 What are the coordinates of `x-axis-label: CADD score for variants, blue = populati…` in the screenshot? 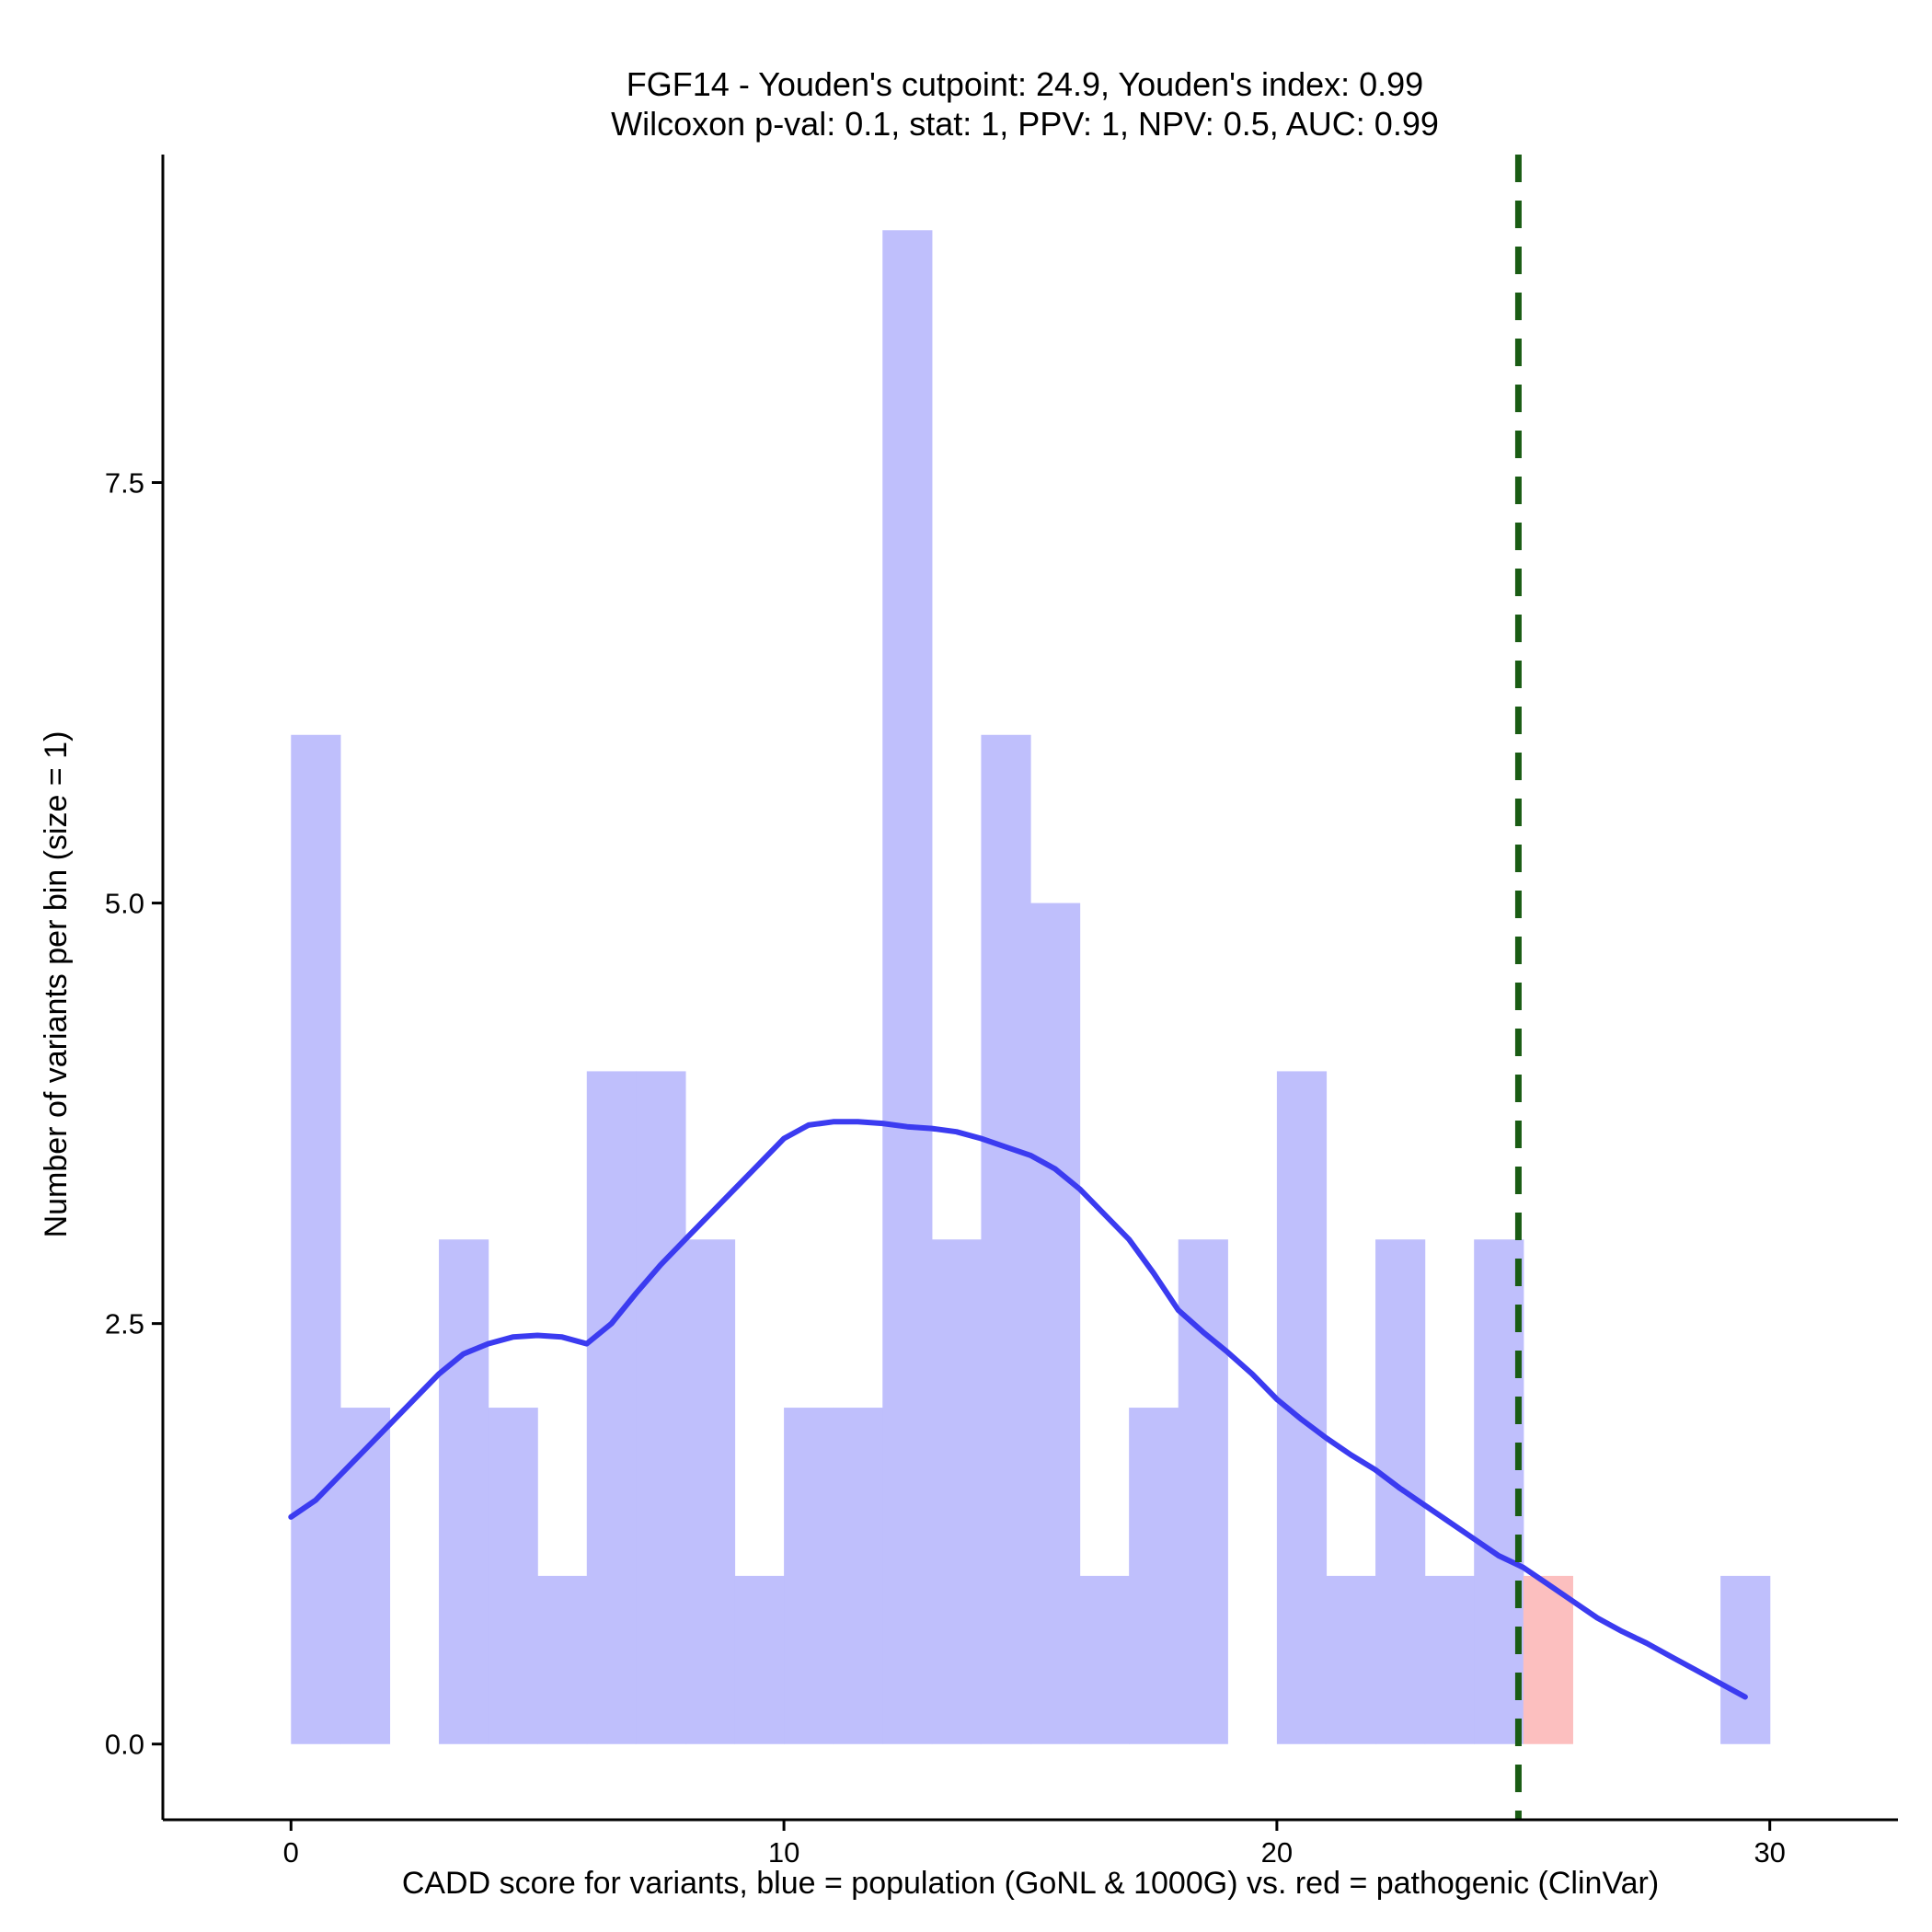 It's located at (1030, 1883).